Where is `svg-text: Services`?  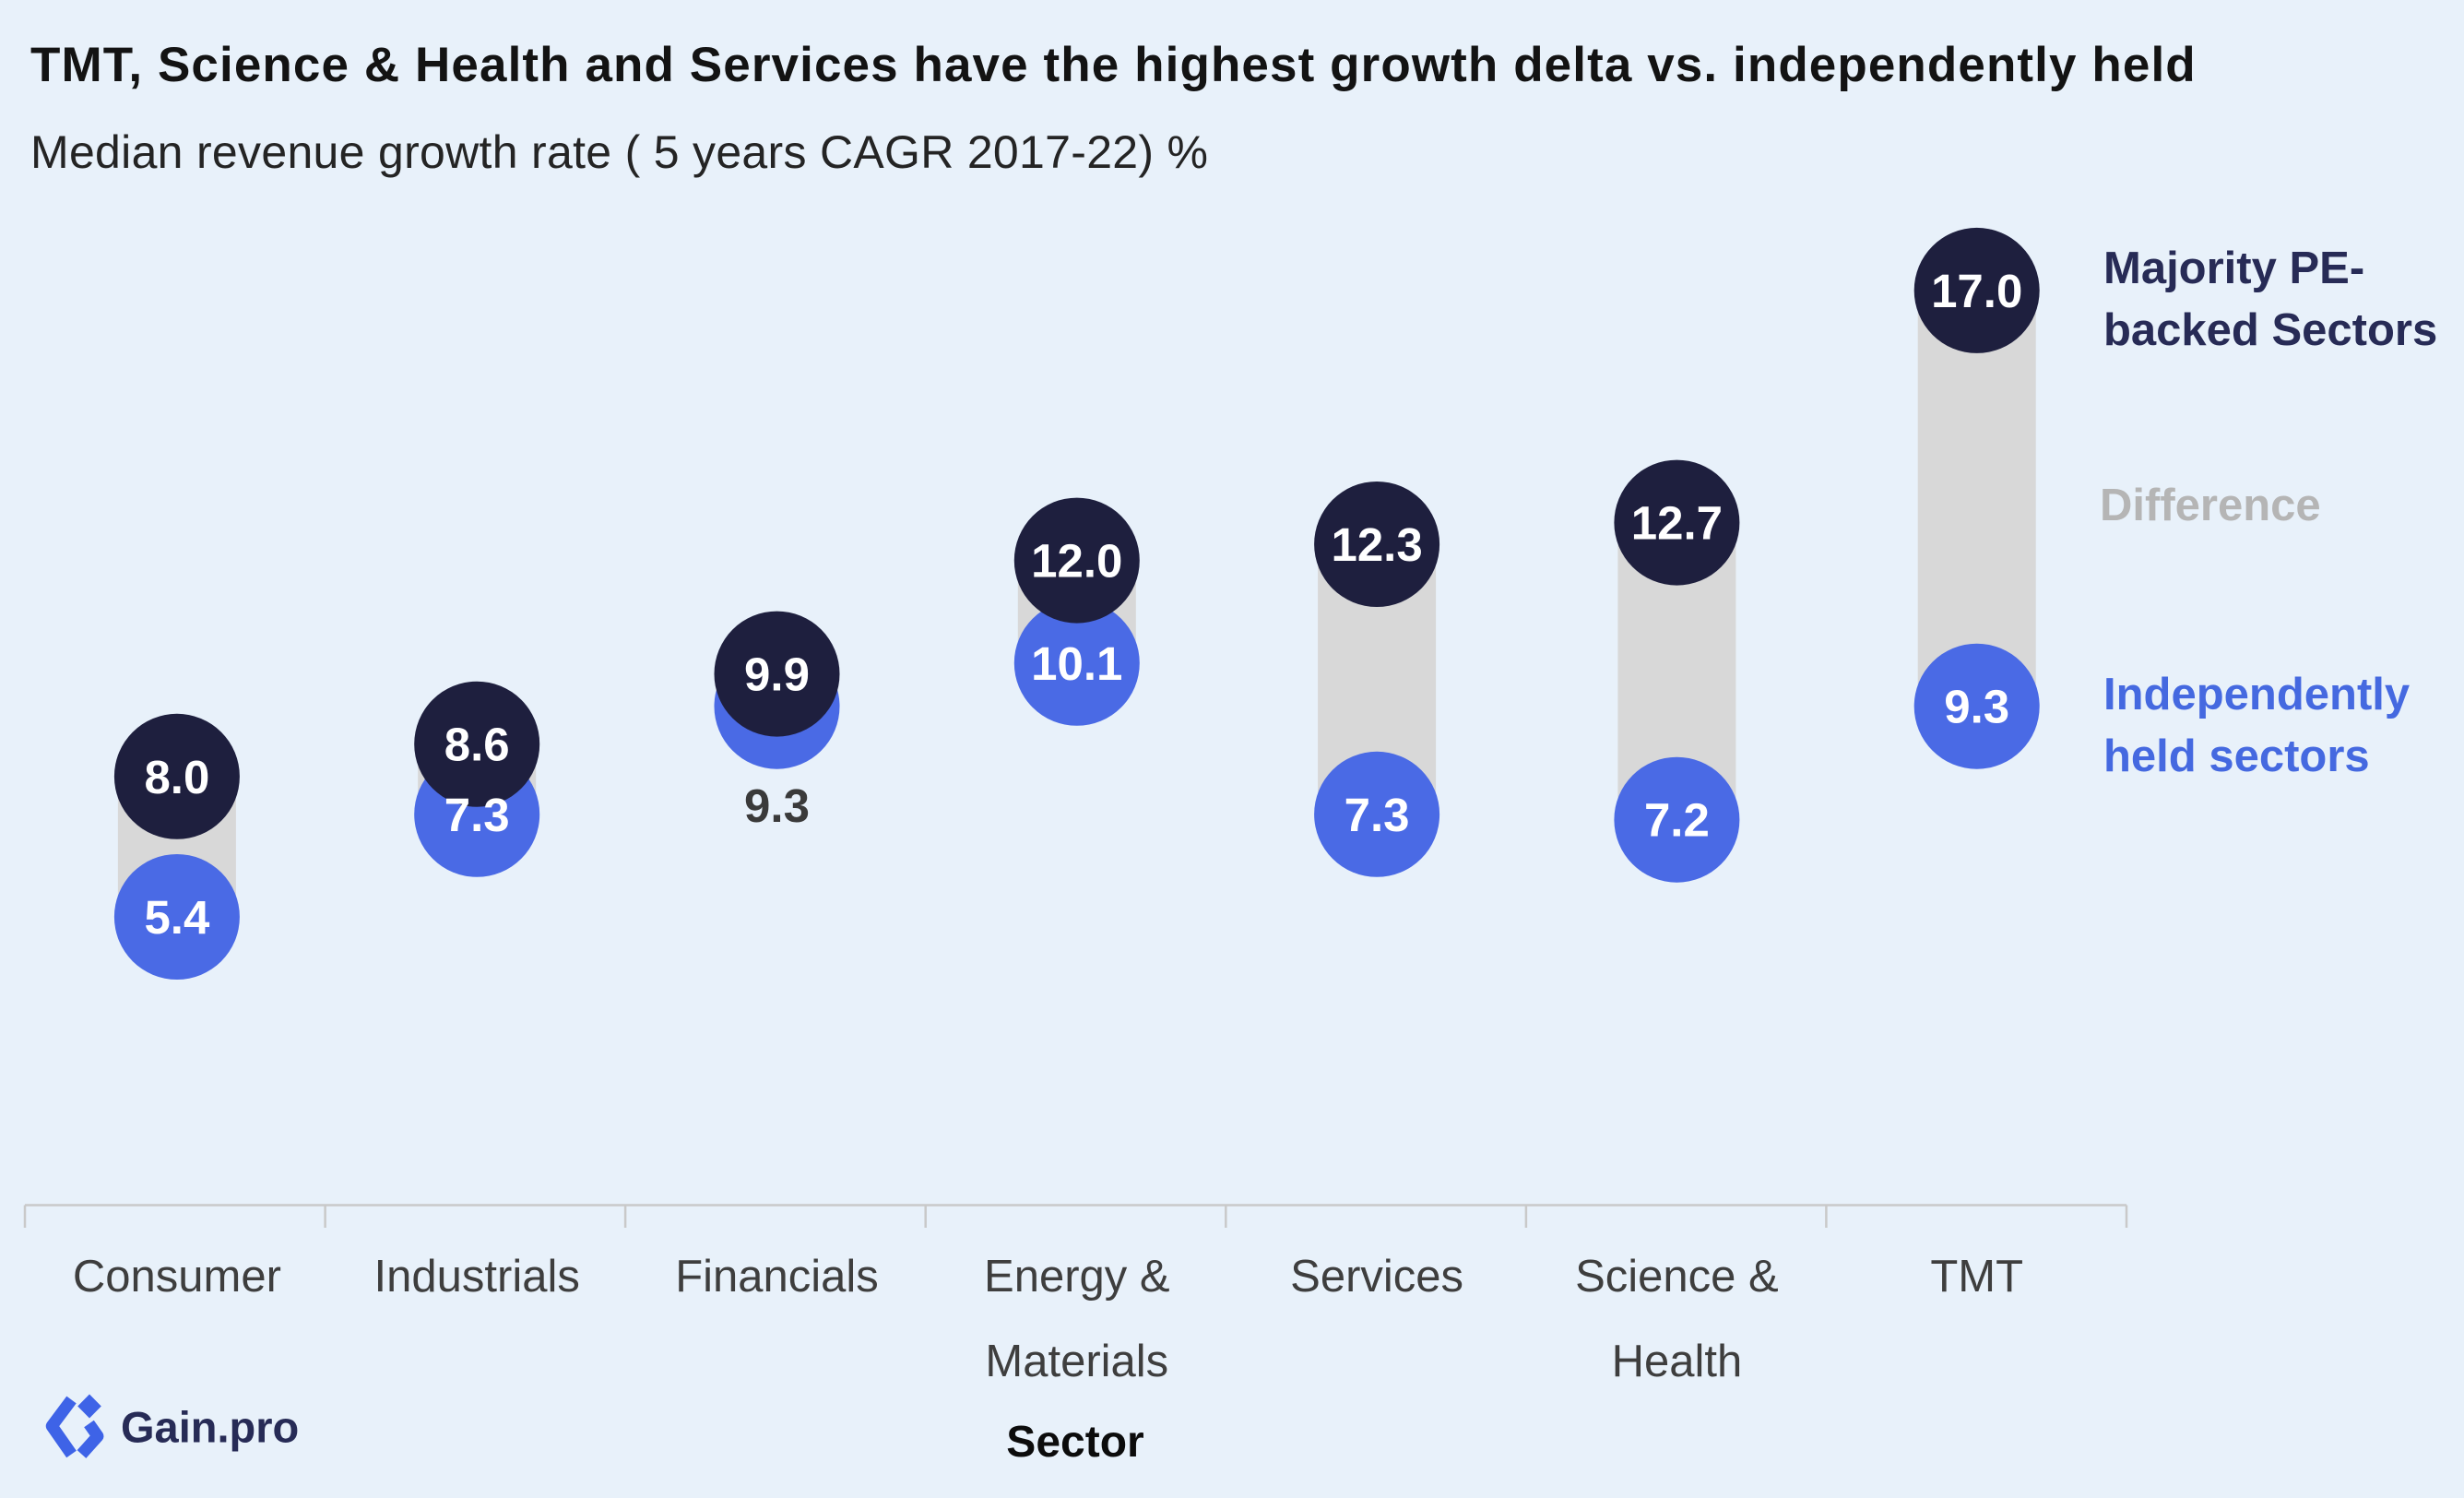
svg-text: Services is located at coordinates (1377, 1277).